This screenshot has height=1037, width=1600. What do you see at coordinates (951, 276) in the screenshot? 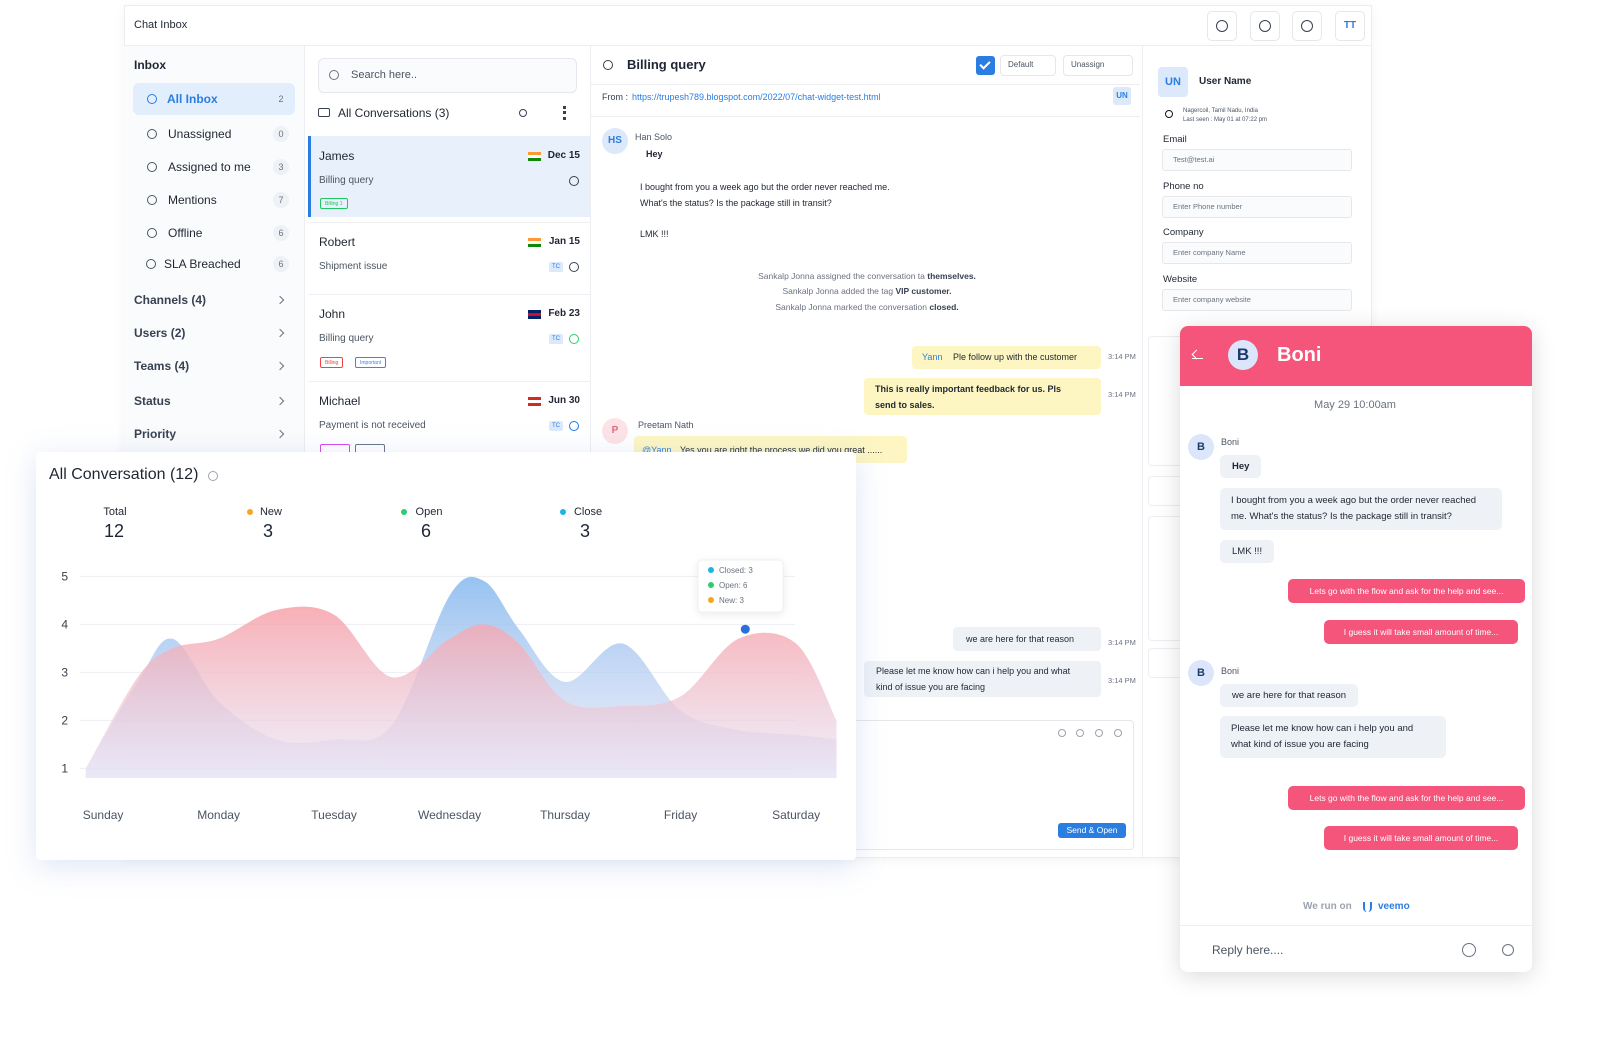
I see `event-emphasis: themselves.` at bounding box center [951, 276].